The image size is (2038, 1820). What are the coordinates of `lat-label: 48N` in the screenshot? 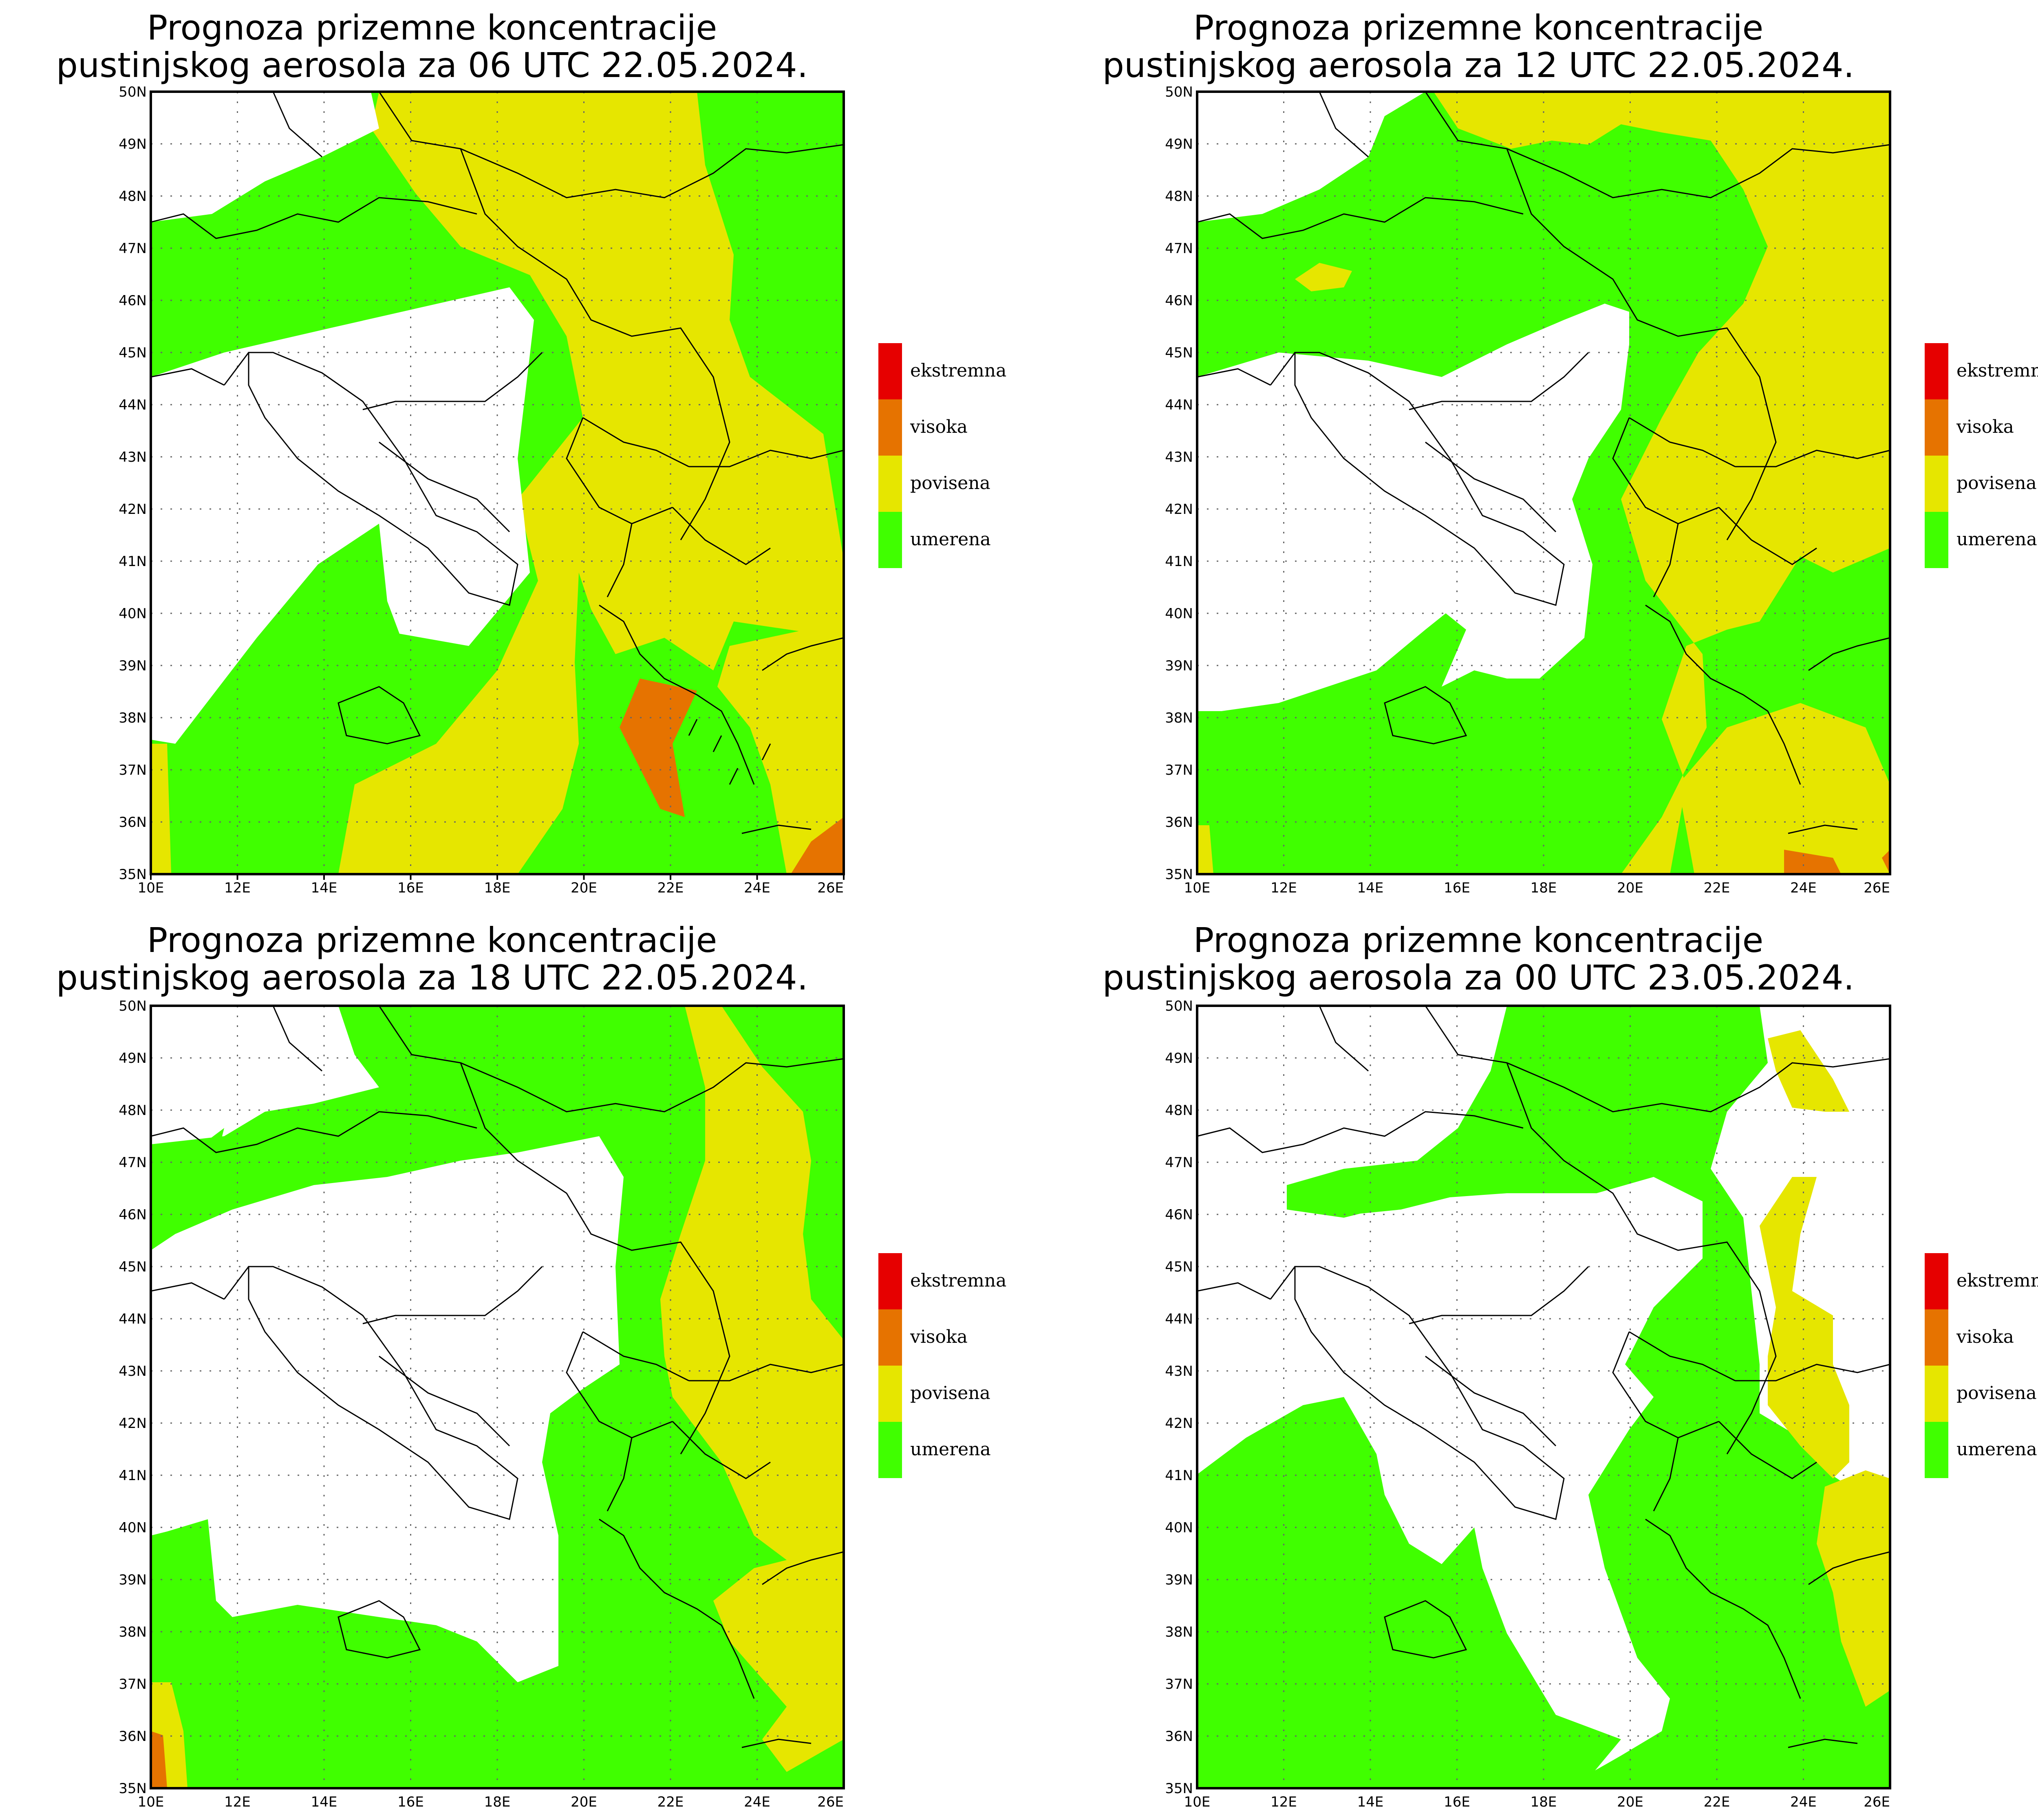 It's located at (1179, 1110).